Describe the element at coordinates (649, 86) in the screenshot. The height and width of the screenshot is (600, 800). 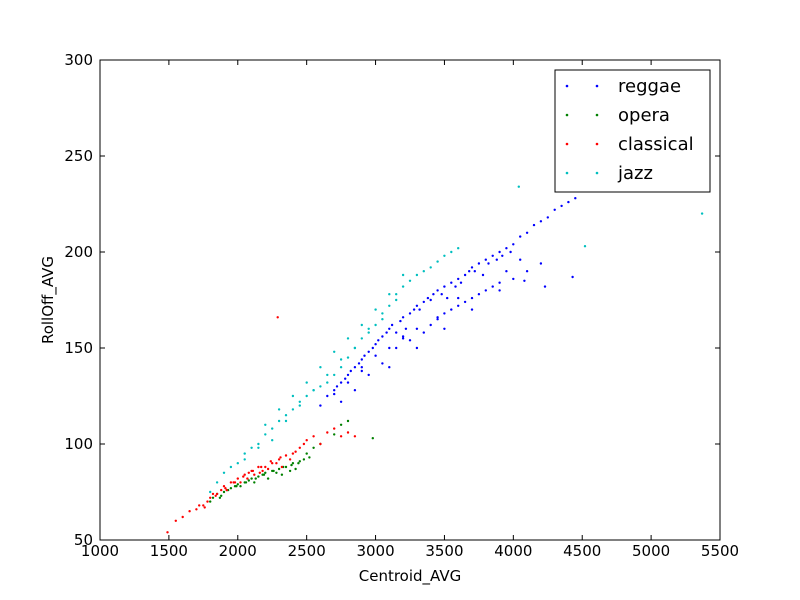
I see `legend-label: reggae` at that location.